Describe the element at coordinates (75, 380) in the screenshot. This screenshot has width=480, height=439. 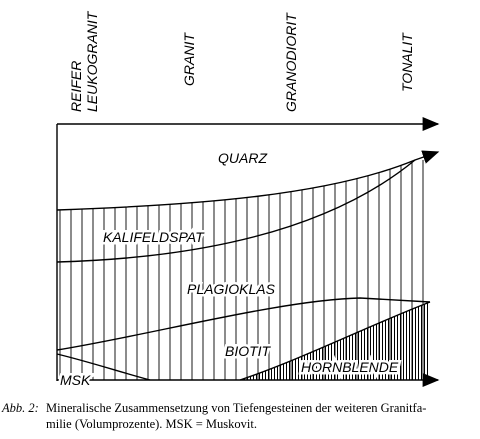
I see `mineral-label: MSK` at that location.